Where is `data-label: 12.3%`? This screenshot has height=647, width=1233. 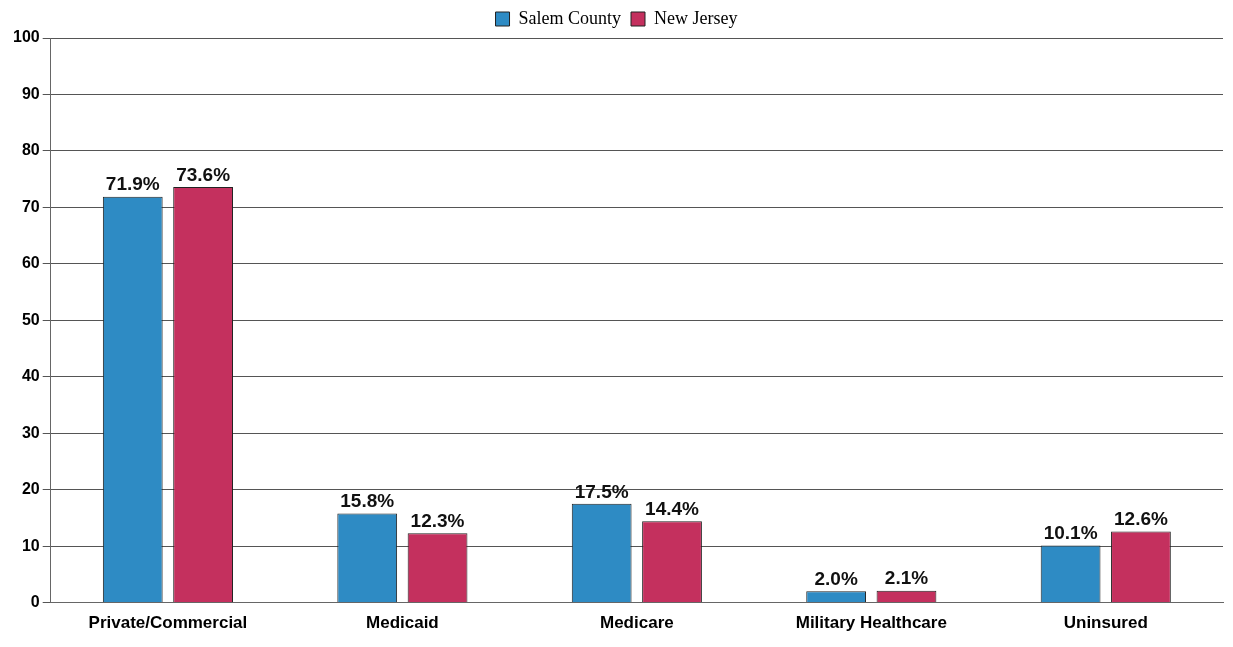
data-label: 12.3% is located at coordinates (437, 520).